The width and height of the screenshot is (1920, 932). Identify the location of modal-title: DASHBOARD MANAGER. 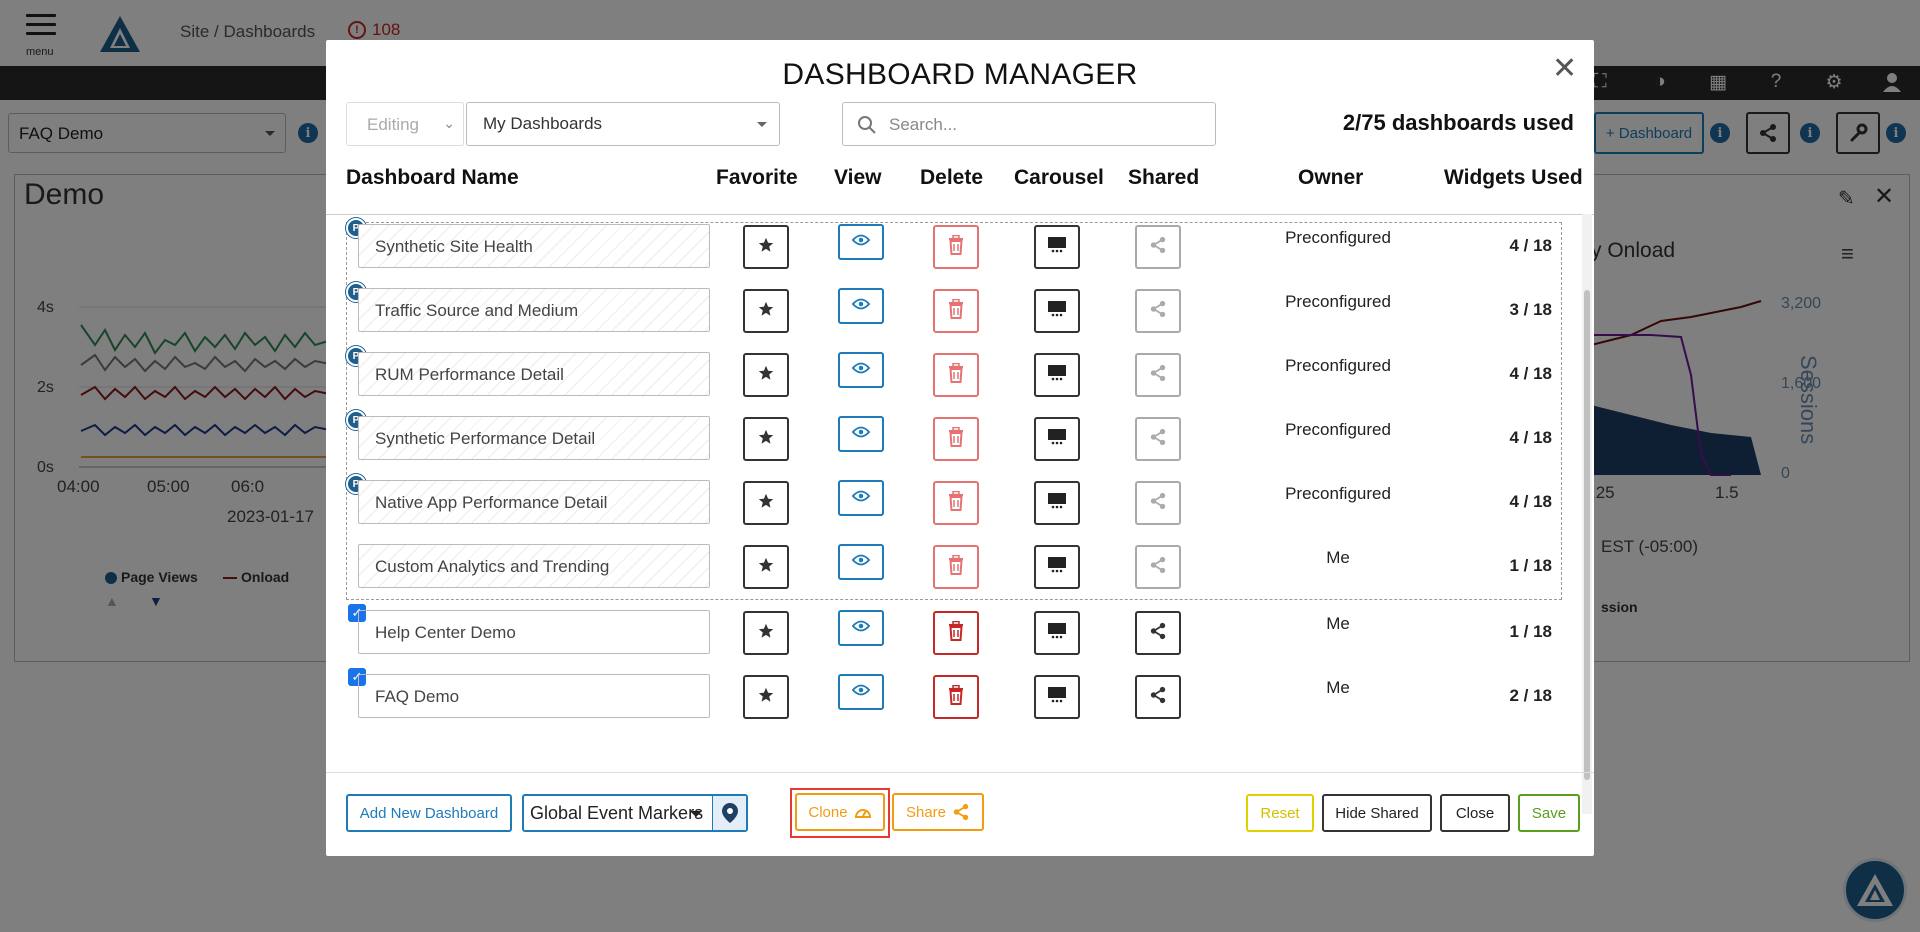
(960, 74).